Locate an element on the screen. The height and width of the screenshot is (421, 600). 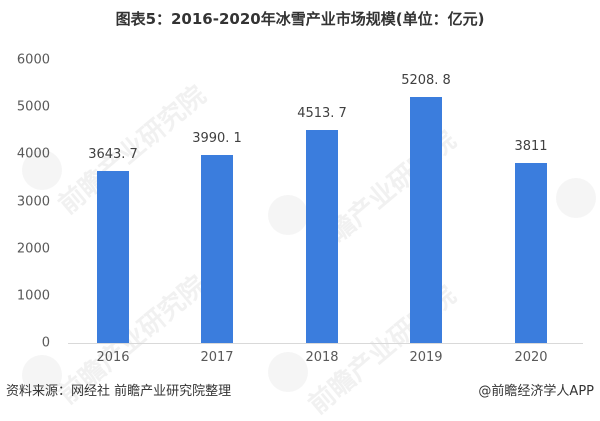
y-tick-label: 1000 is located at coordinates (33, 296).